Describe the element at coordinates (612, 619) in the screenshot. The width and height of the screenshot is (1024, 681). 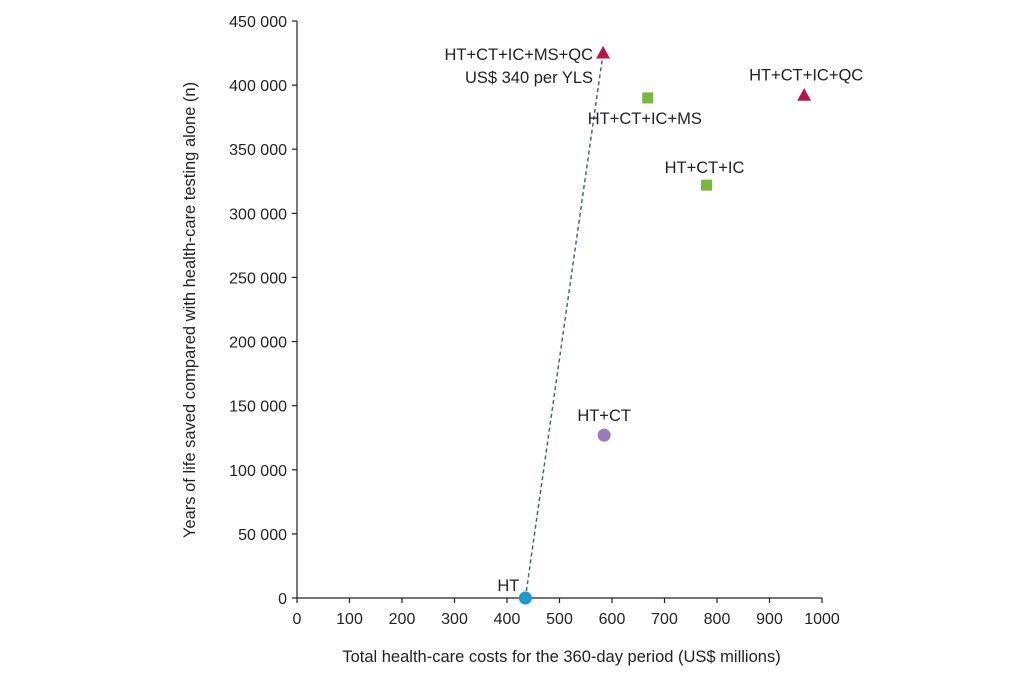
I see `x-tick-label: 600` at that location.